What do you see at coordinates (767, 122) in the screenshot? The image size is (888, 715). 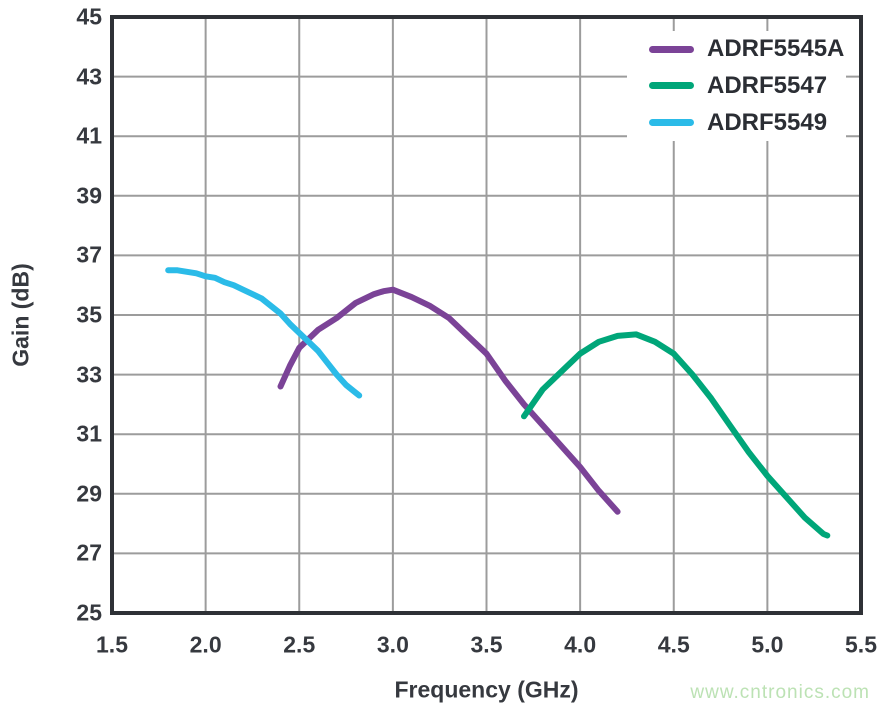 I see `legend-label: ADRF5549` at bounding box center [767, 122].